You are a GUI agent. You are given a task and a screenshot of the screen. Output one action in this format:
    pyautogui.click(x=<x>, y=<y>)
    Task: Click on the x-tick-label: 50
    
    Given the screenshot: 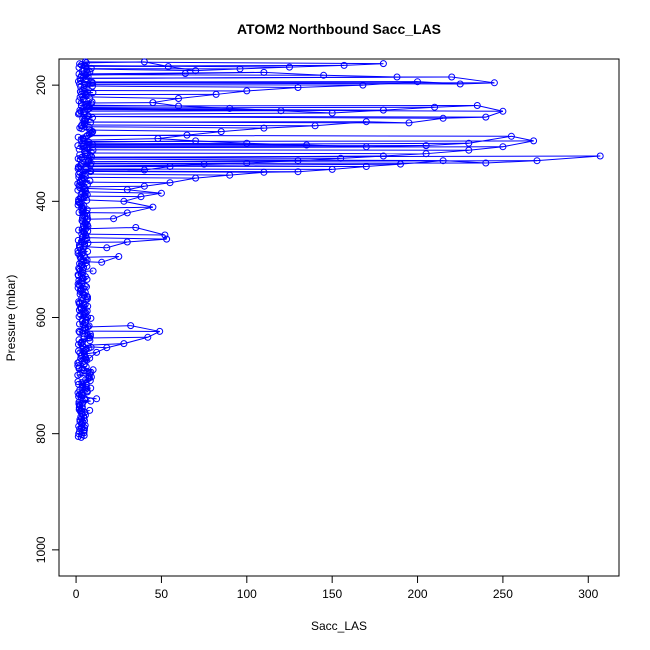 What is the action you would take?
    pyautogui.click(x=162, y=594)
    